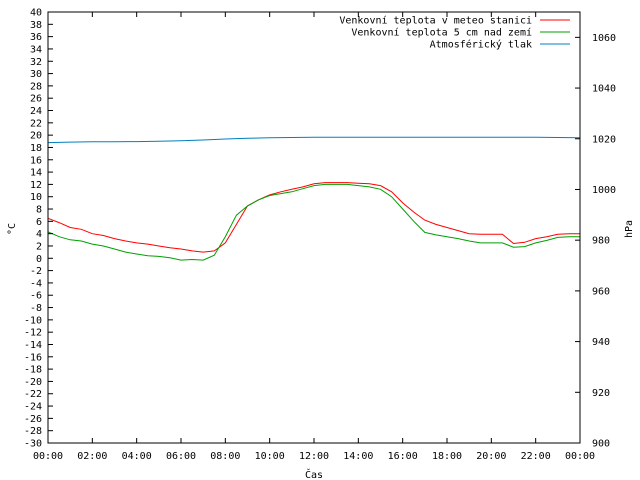 The height and width of the screenshot is (480, 640). Describe the element at coordinates (39, 234) in the screenshot. I see `y-tick-label: 4` at that location.